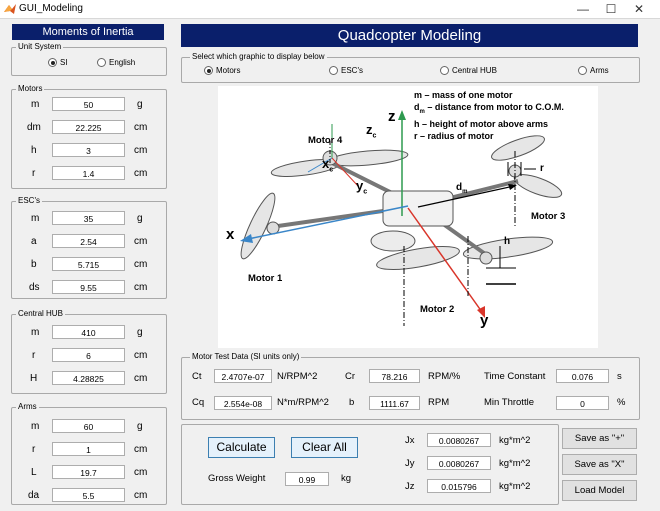  I want to click on window-titlebar: GUI_Modeling — ☐ ✕, so click(330, 9).